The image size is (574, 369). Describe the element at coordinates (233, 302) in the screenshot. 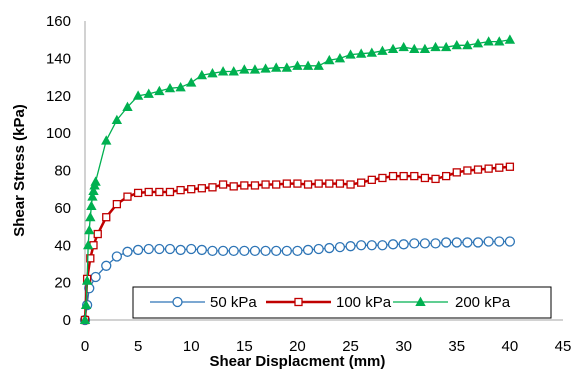

I see `legend-label: 50 kPa` at that location.